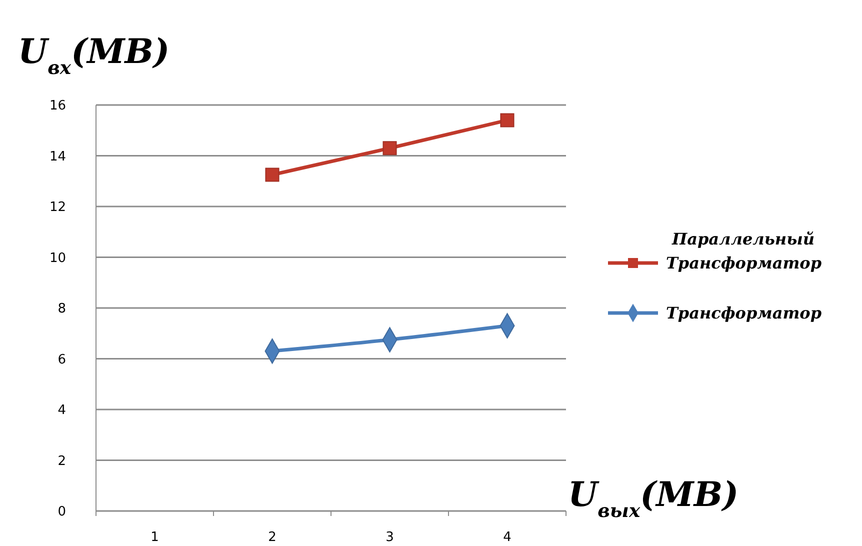  Describe the element at coordinates (744, 313) in the screenshot. I see `legend-label: Трансформатор` at that location.